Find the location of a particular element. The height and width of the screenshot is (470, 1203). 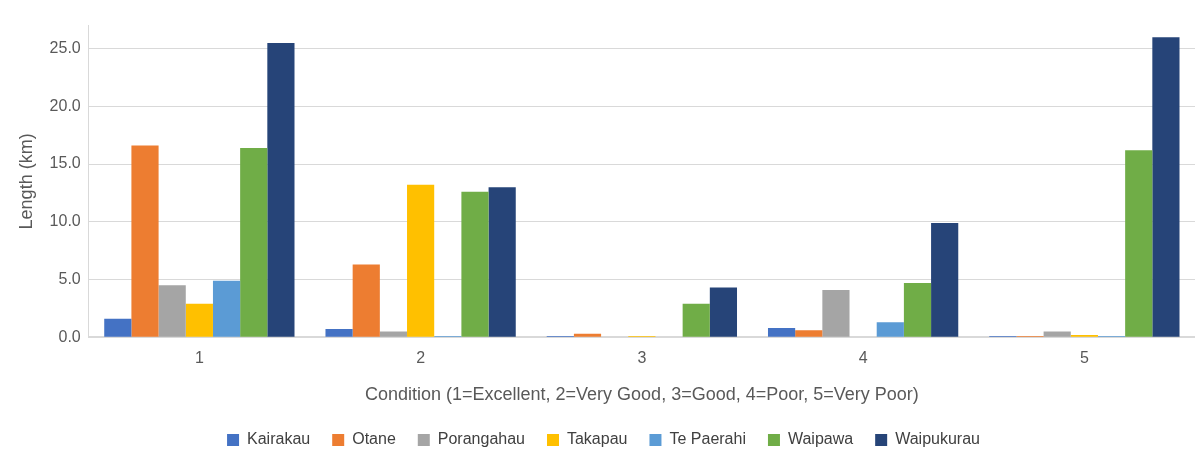

y-tick-label: 20.0 is located at coordinates (65, 105).